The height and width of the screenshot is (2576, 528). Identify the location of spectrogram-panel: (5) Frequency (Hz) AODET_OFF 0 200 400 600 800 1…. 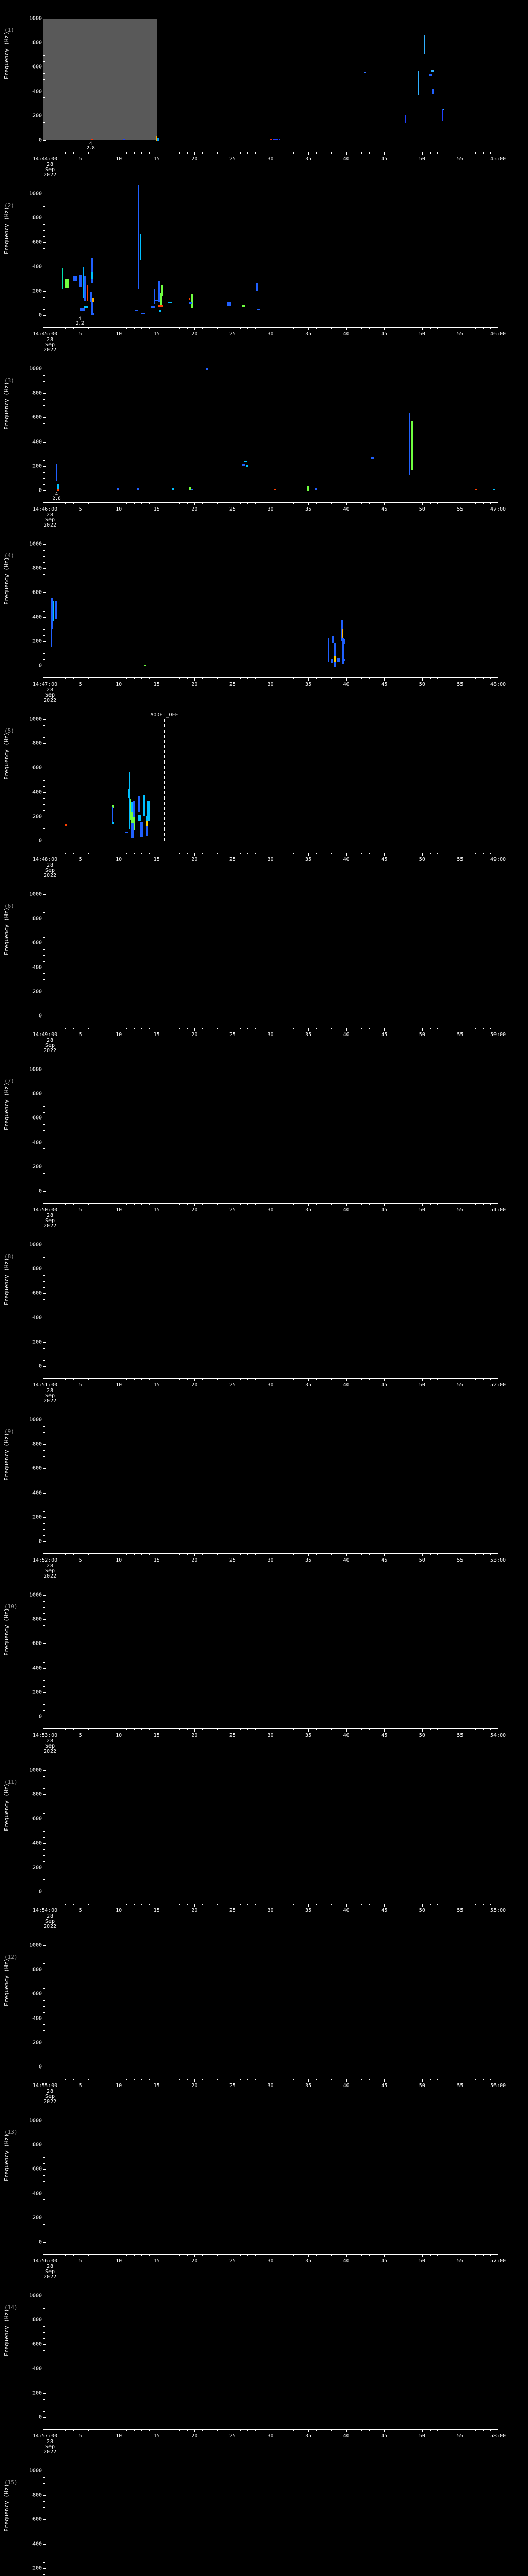
(264, 794).